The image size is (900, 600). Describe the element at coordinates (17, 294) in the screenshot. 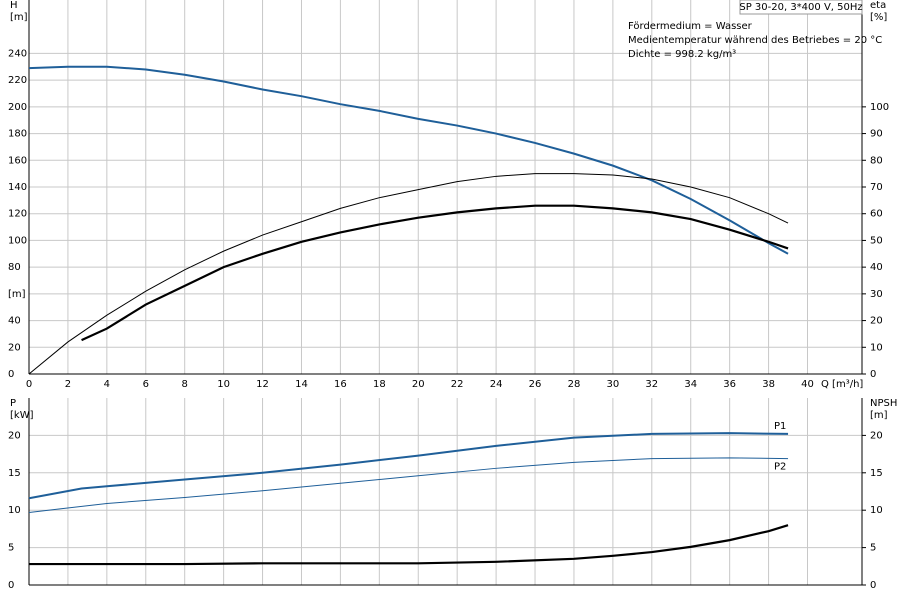

I see `y-tick-label: [m]` at that location.